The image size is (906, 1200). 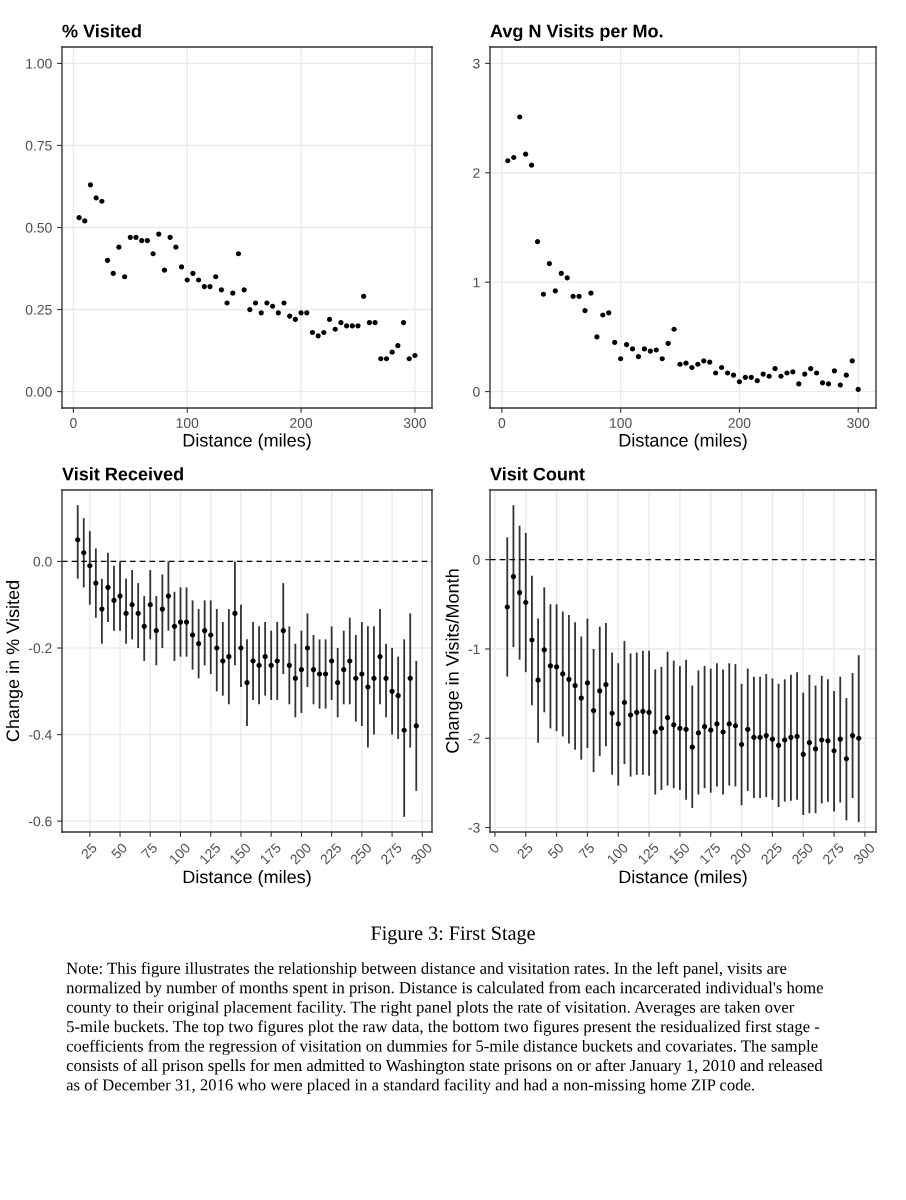 What do you see at coordinates (710, 853) in the screenshot?
I see `x-tick-label: 175` at bounding box center [710, 853].